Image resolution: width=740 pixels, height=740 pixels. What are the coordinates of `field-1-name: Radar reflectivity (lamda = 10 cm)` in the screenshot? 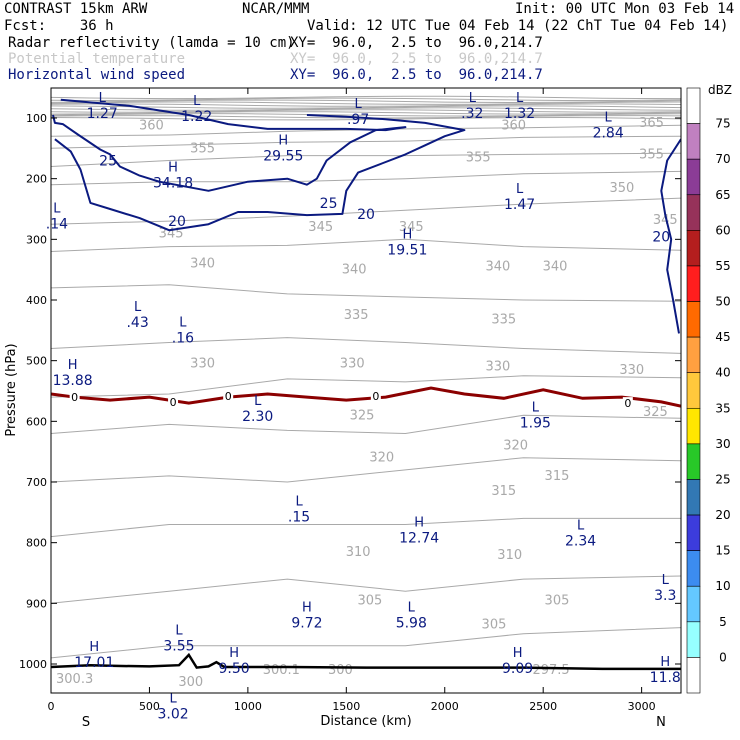 It's located at (151, 43).